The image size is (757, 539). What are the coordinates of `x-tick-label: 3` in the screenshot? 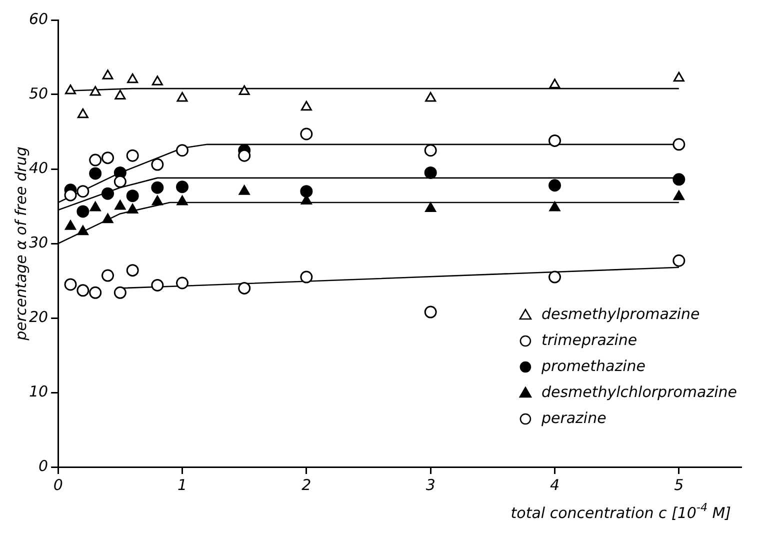 It's located at (431, 485).